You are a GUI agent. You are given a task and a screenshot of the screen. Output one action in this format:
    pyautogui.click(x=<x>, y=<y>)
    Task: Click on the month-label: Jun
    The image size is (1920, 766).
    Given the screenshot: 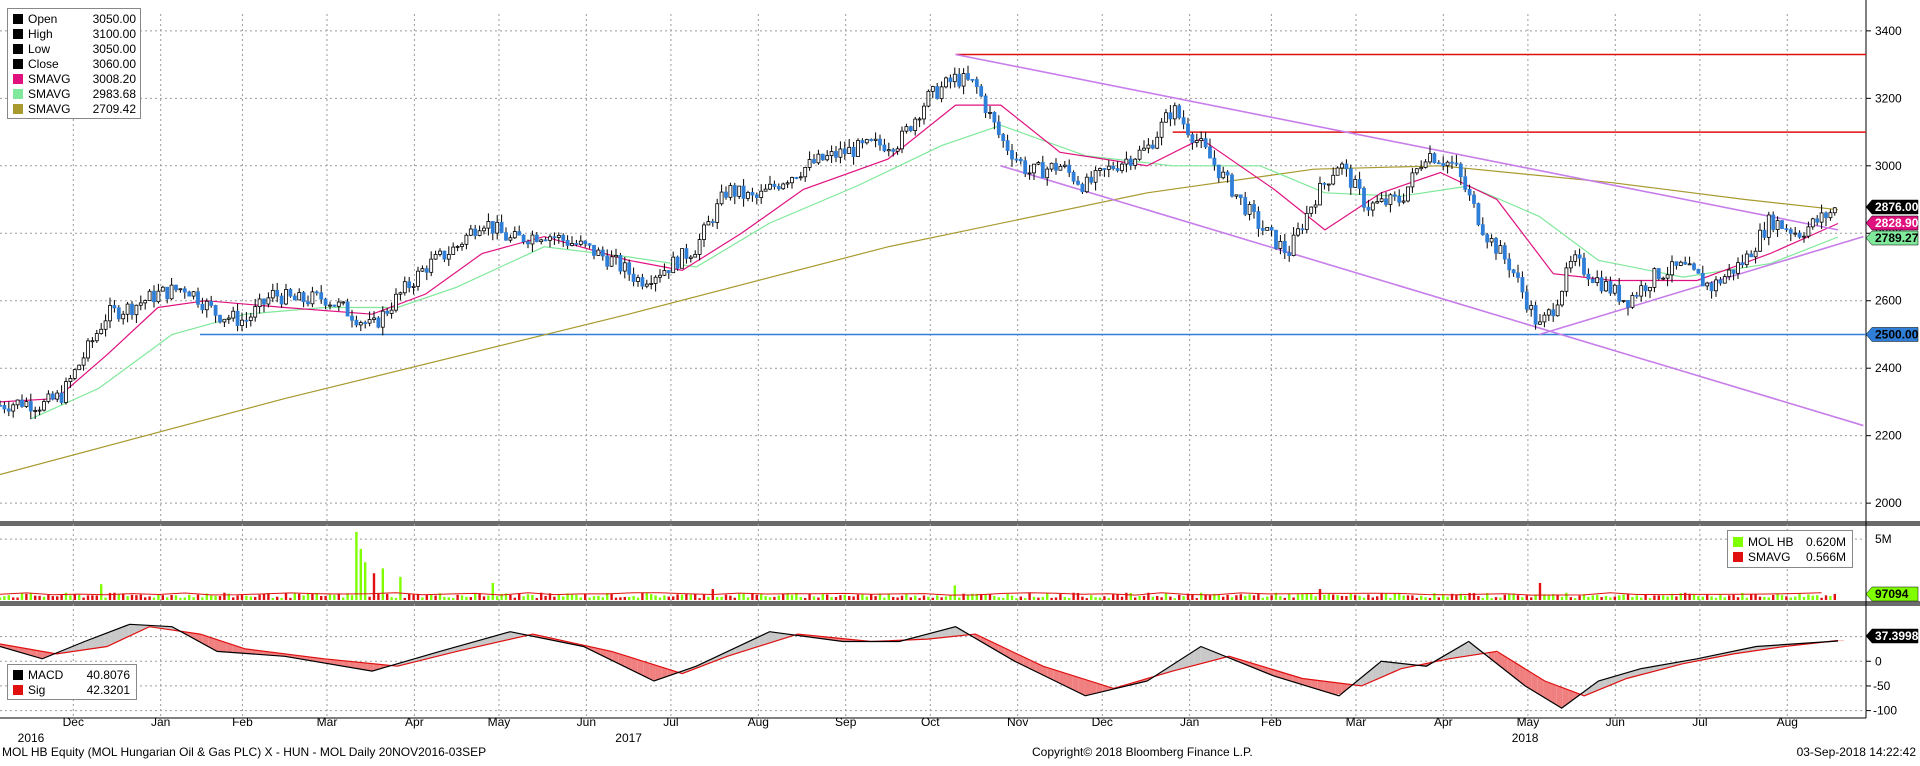 What is the action you would take?
    pyautogui.click(x=586, y=722)
    